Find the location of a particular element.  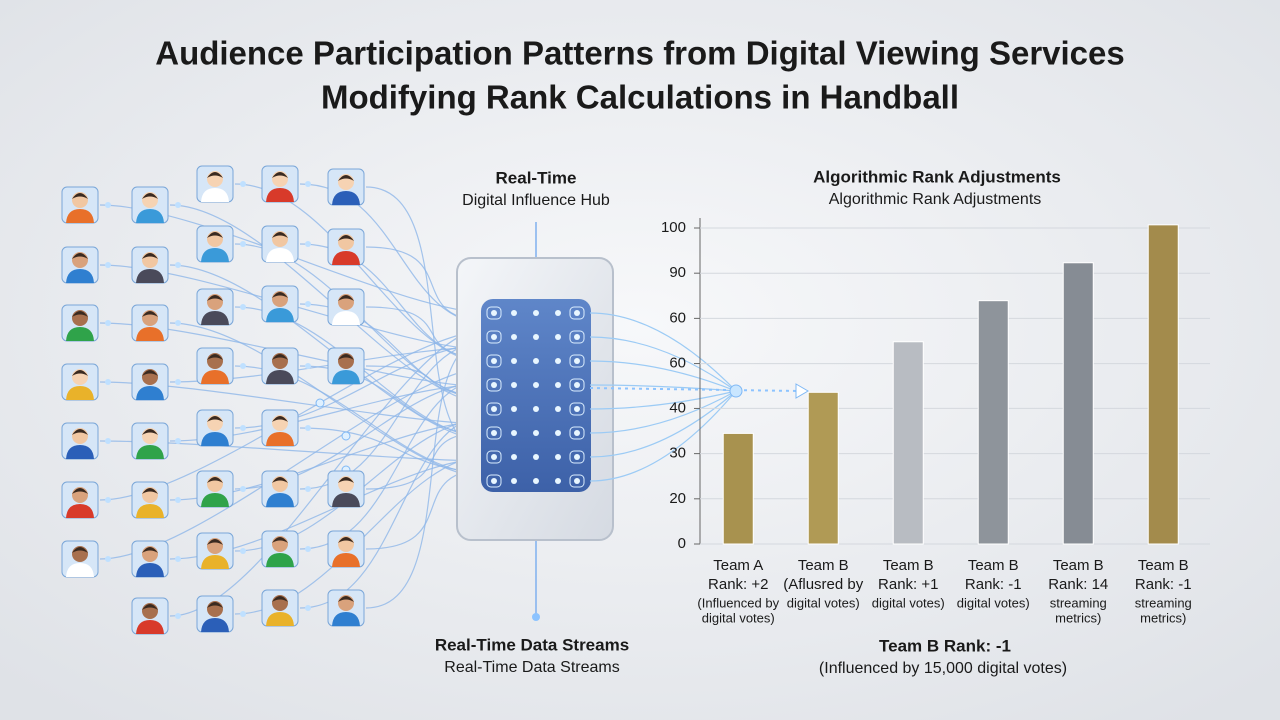

y-tick-label: 90 is located at coordinates (677, 272).